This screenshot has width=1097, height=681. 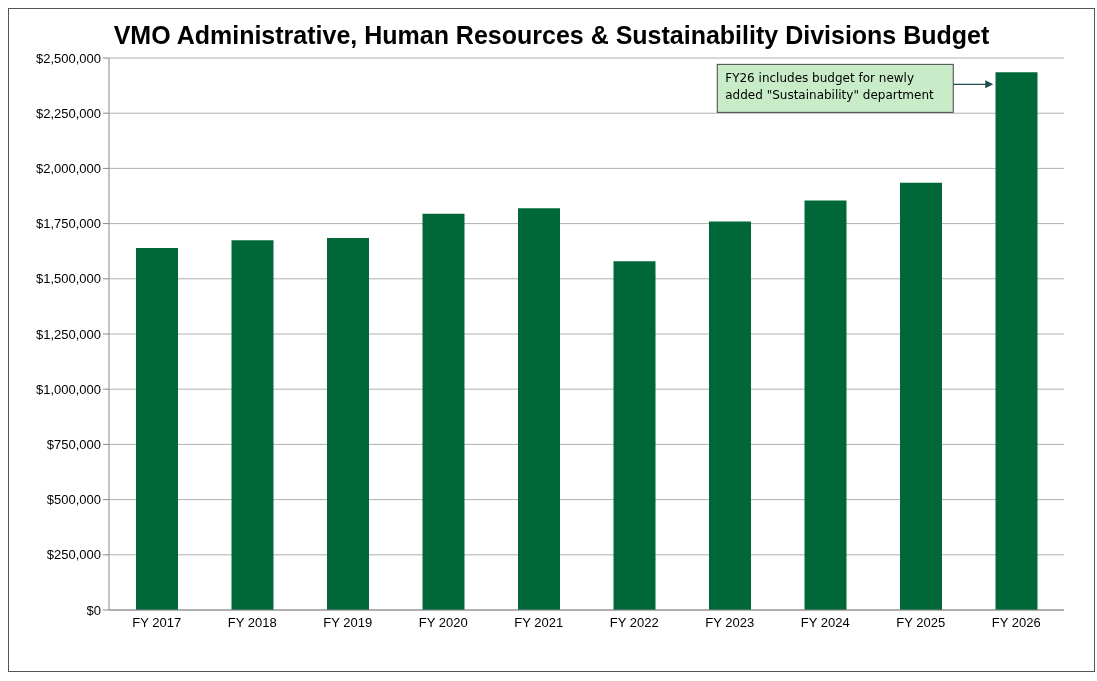 I want to click on x-tick-label: FY 2024, so click(x=825, y=623).